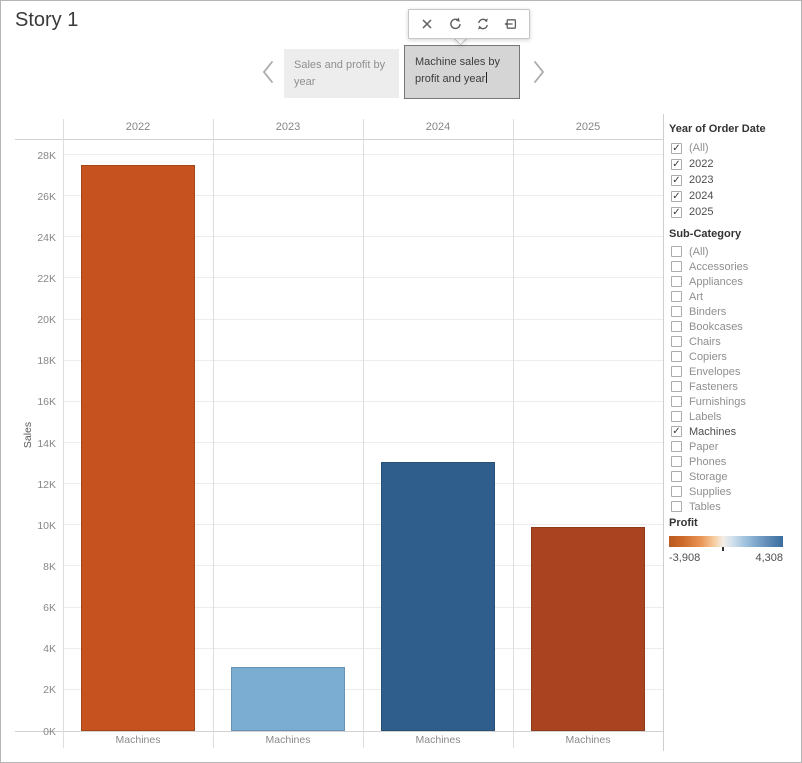 The height and width of the screenshot is (763, 802). What do you see at coordinates (734, 164) in the screenshot?
I see `filter-row: ✓ 2022` at bounding box center [734, 164].